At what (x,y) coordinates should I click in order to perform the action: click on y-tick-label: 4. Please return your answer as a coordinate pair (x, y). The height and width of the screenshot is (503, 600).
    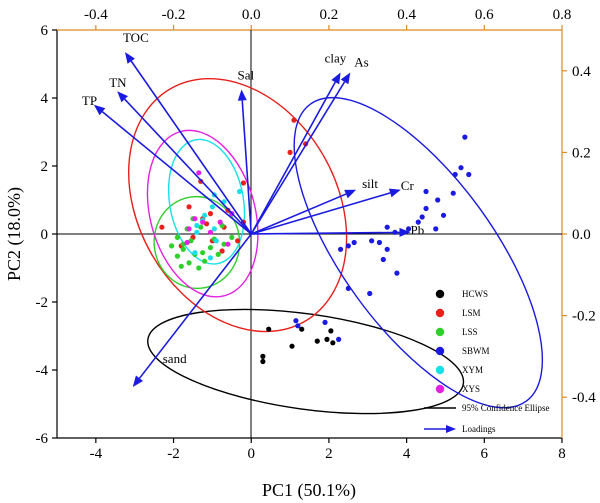
    Looking at the image, I should click on (45, 99).